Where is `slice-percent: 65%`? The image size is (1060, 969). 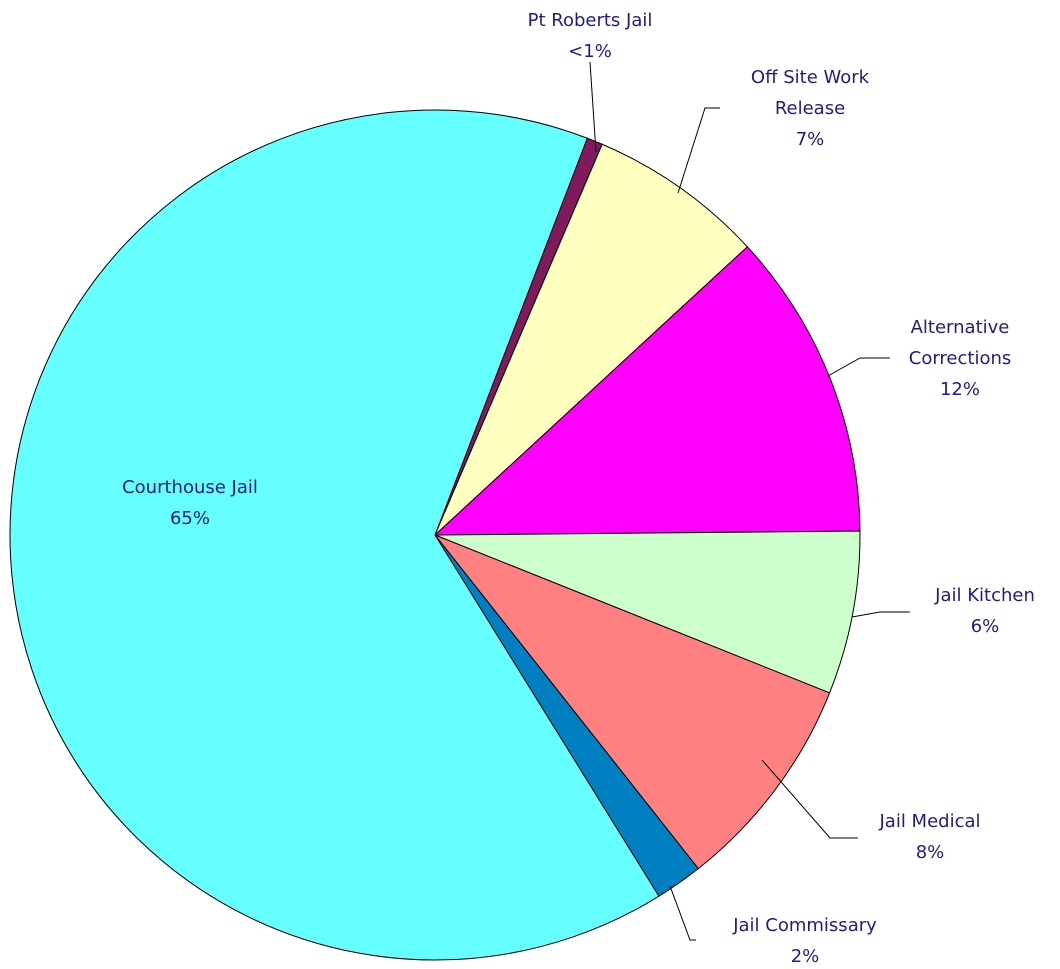 slice-percent: 65% is located at coordinates (189, 518).